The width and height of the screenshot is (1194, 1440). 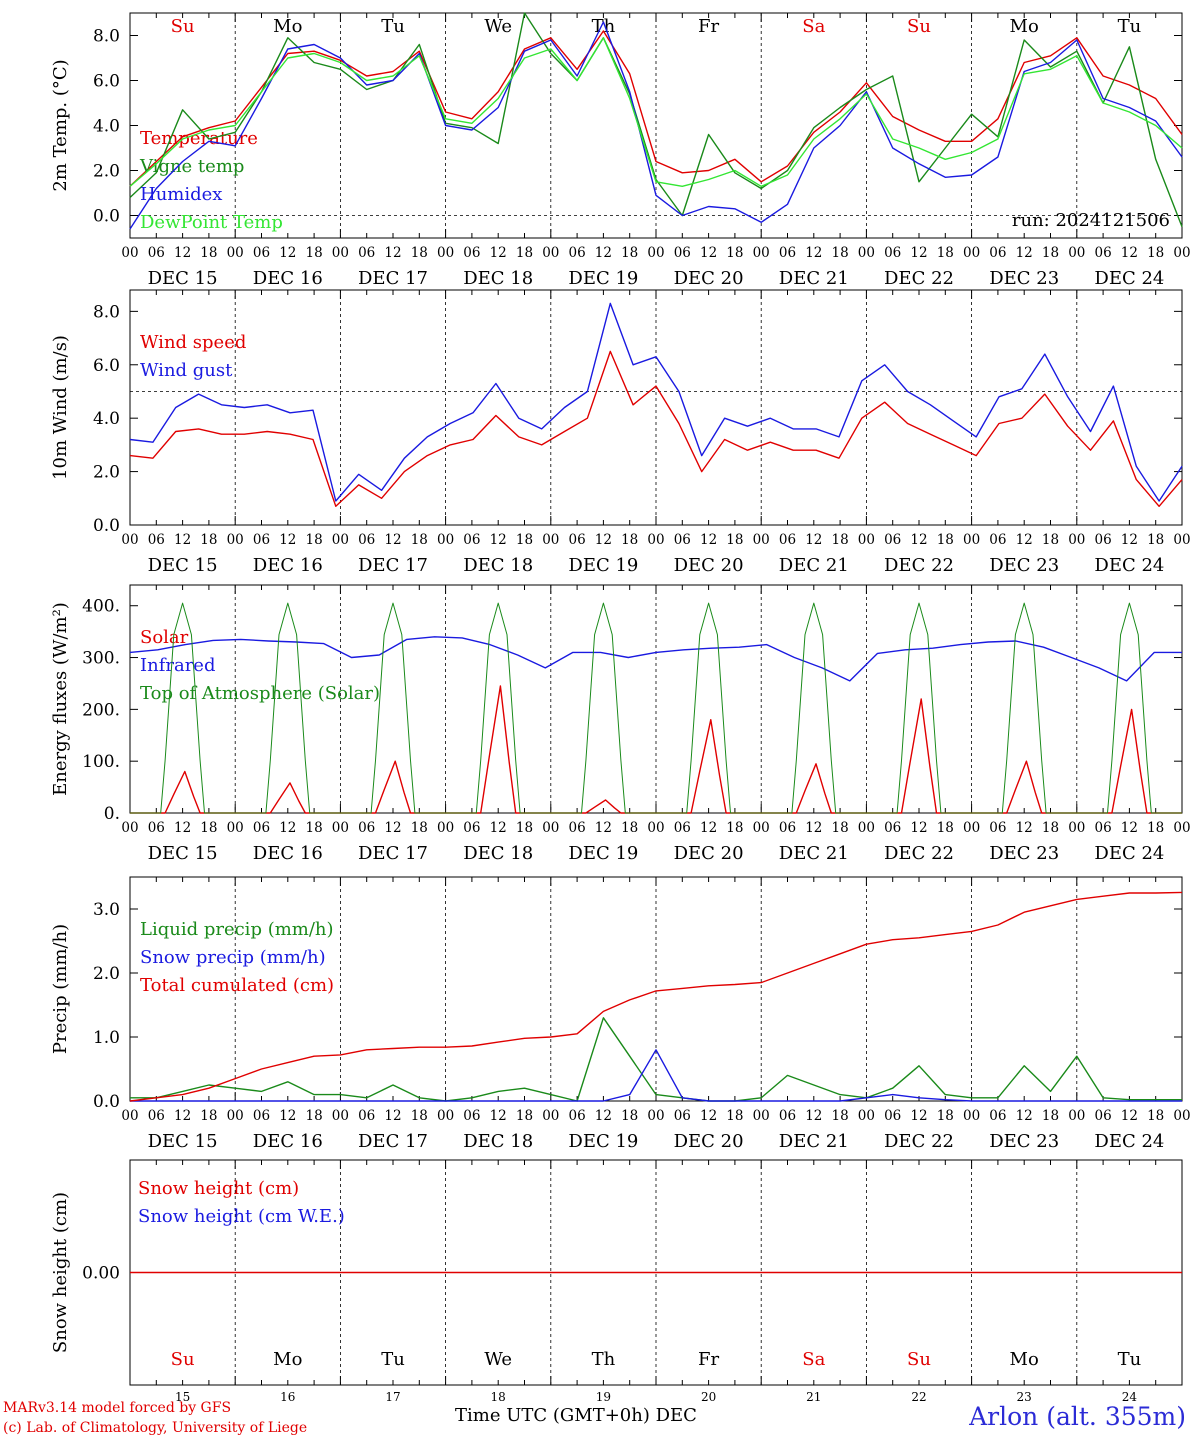 I want to click on weekday-label: Th, so click(x=604, y=1359).